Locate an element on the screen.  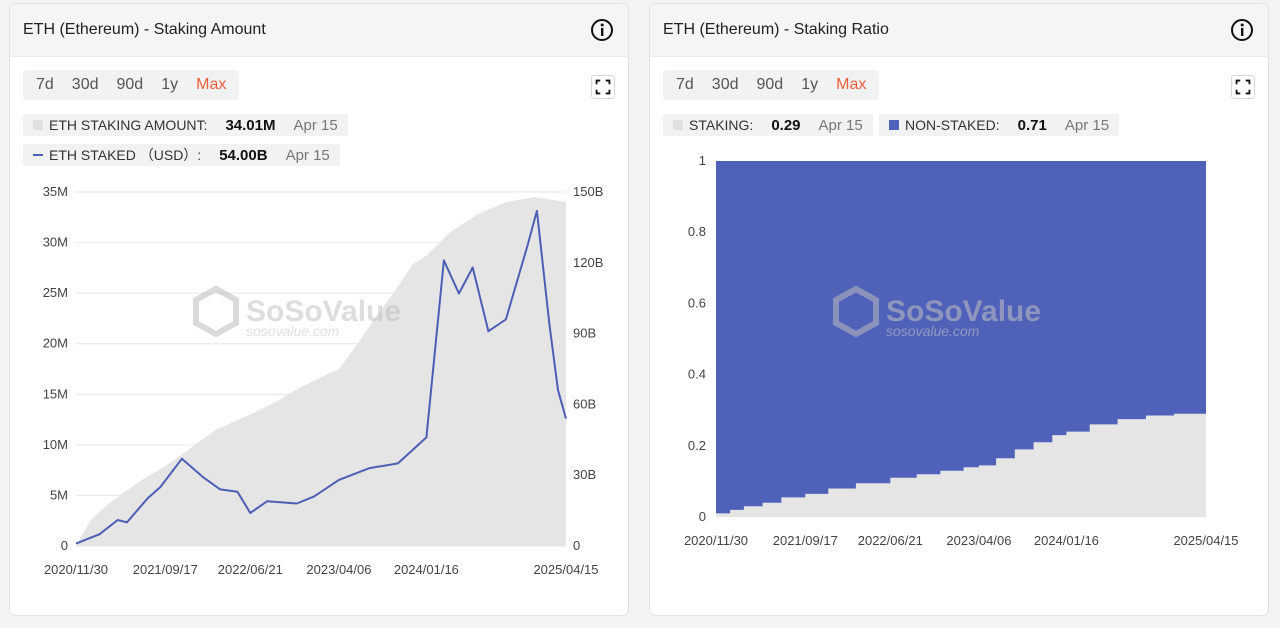
panel-header: ETH (Ethereum) - Staking Ratio is located at coordinates (959, 30).